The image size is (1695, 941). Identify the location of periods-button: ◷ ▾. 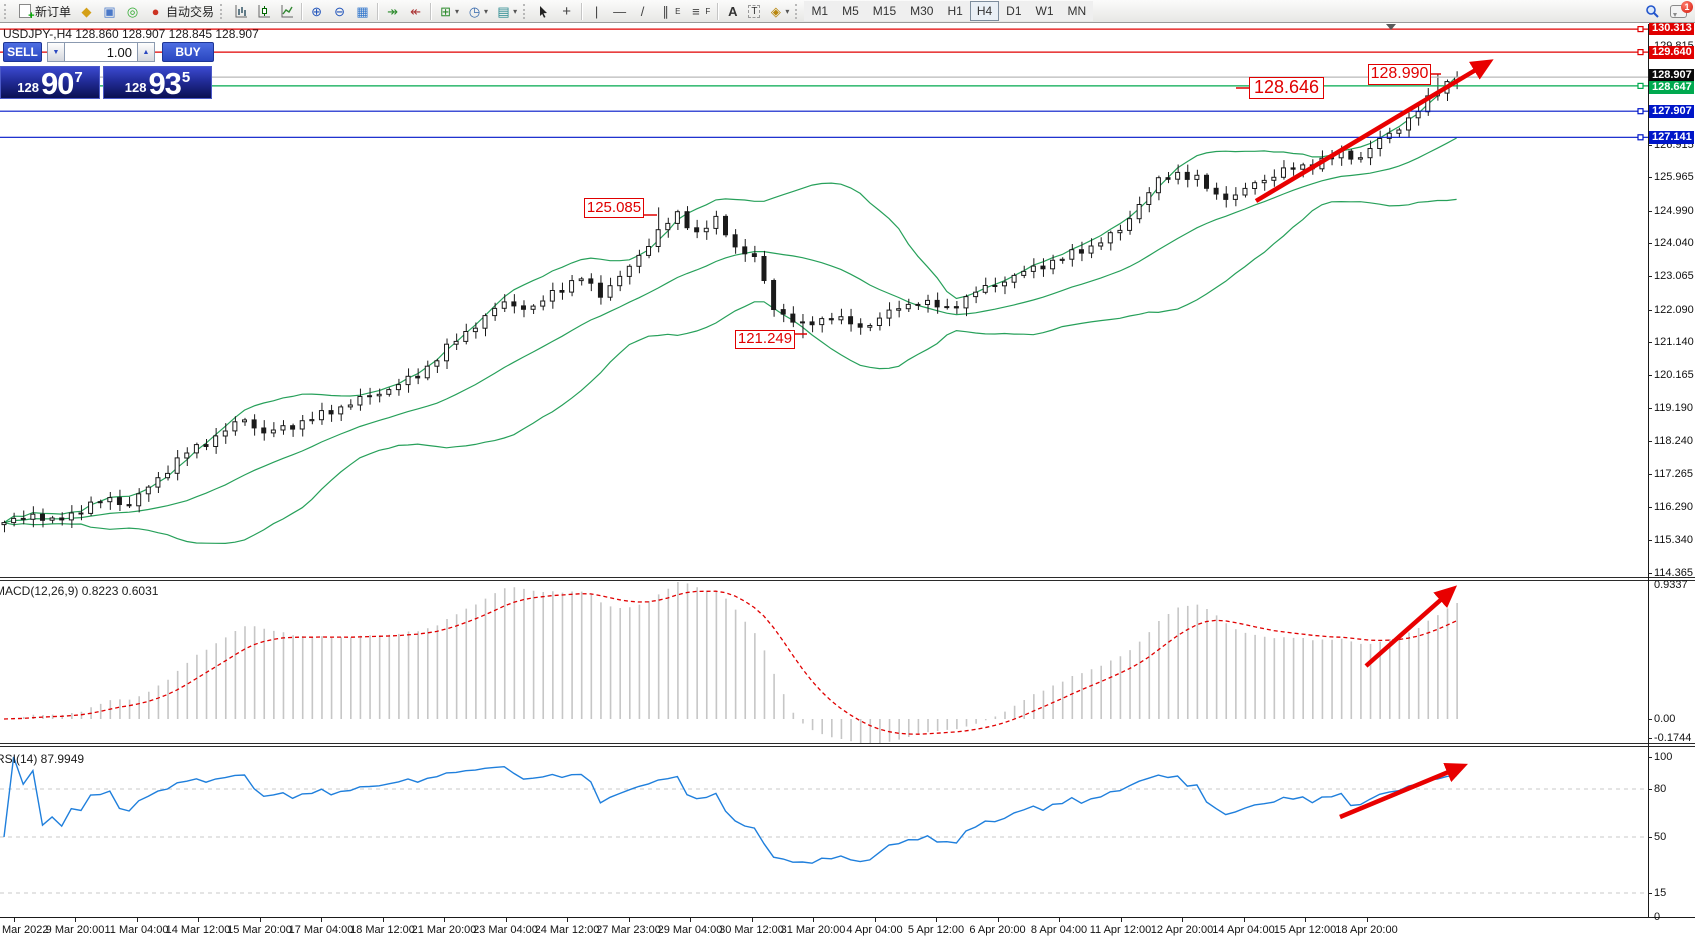
(477, 11).